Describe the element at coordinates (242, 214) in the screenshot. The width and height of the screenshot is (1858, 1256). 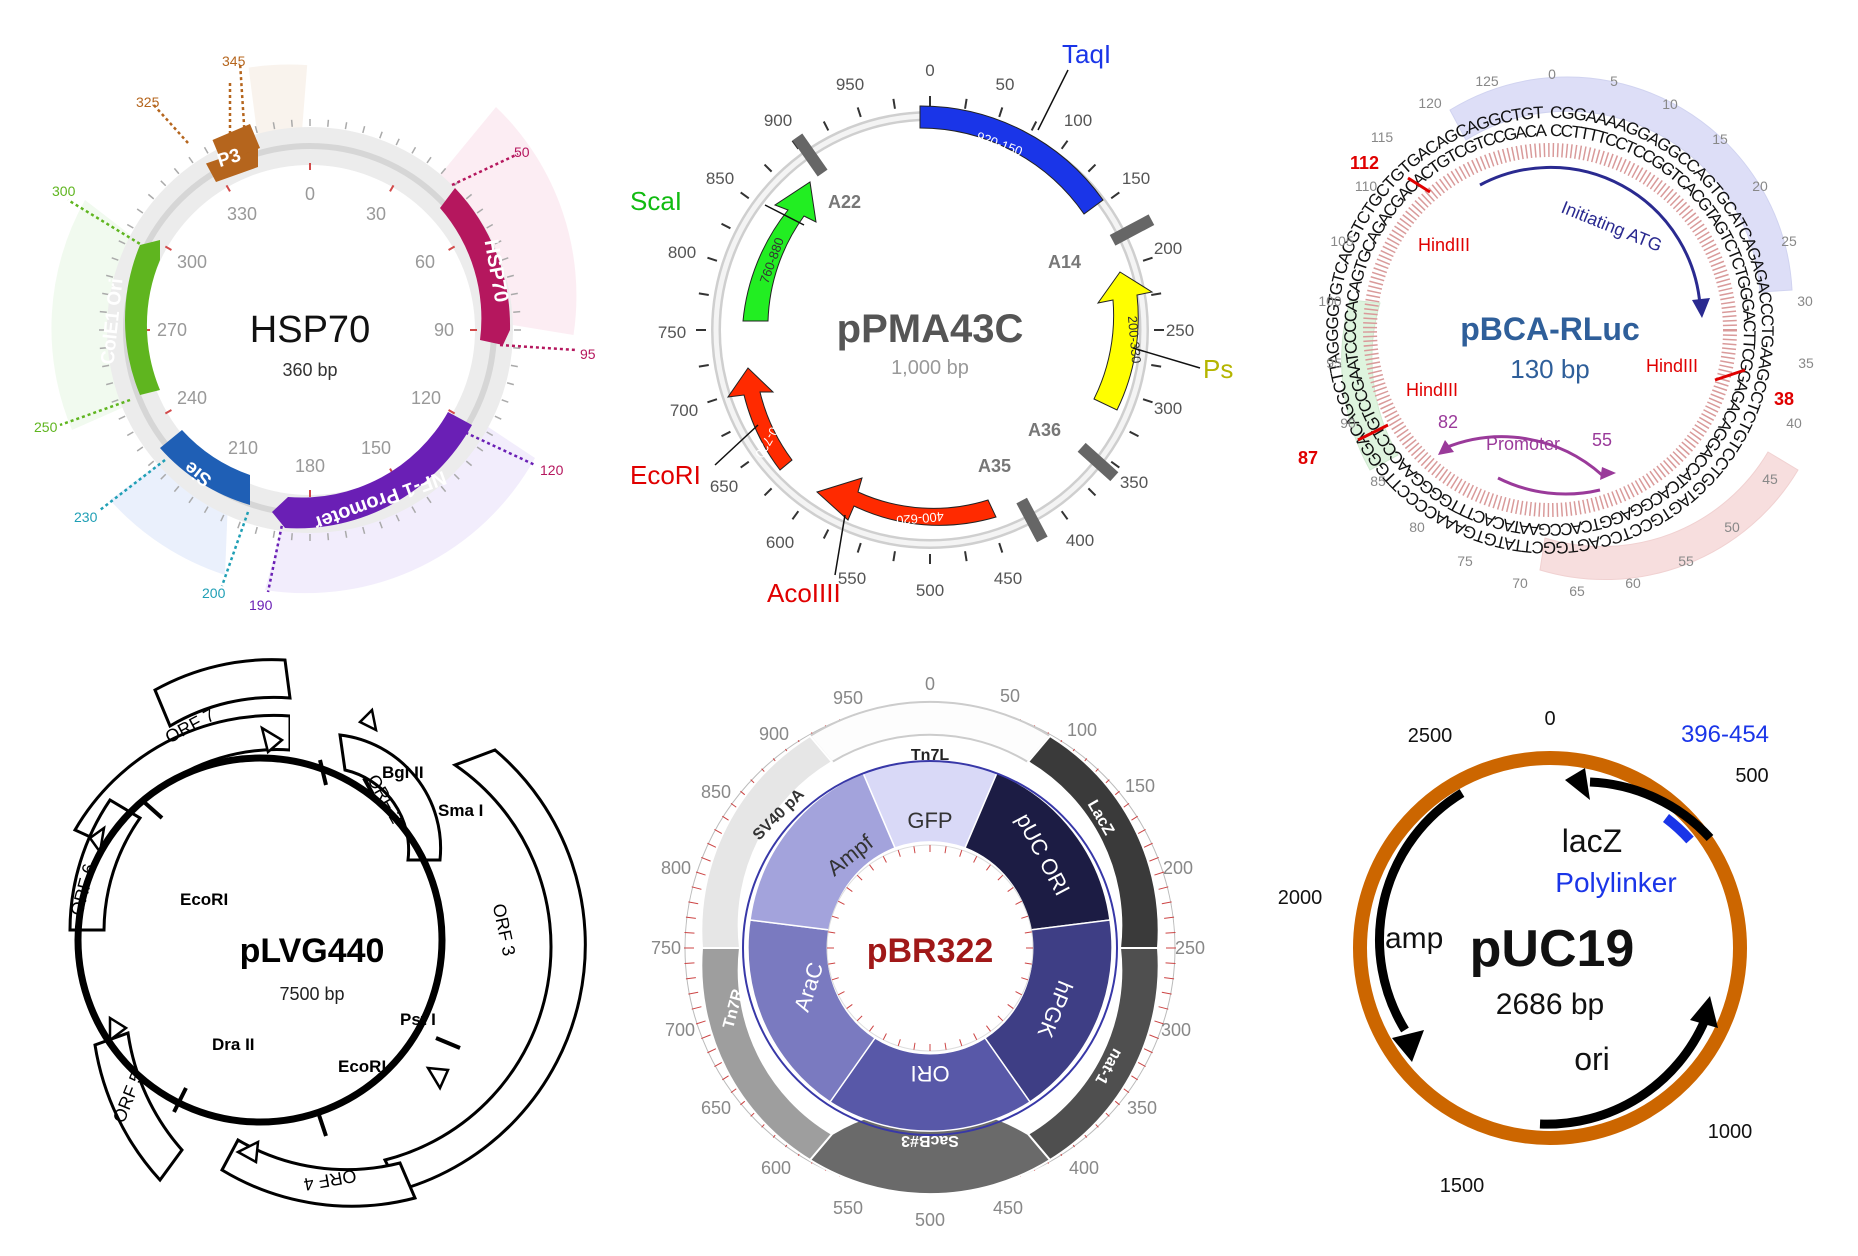
I see `hsp-tick-330: 330` at that location.